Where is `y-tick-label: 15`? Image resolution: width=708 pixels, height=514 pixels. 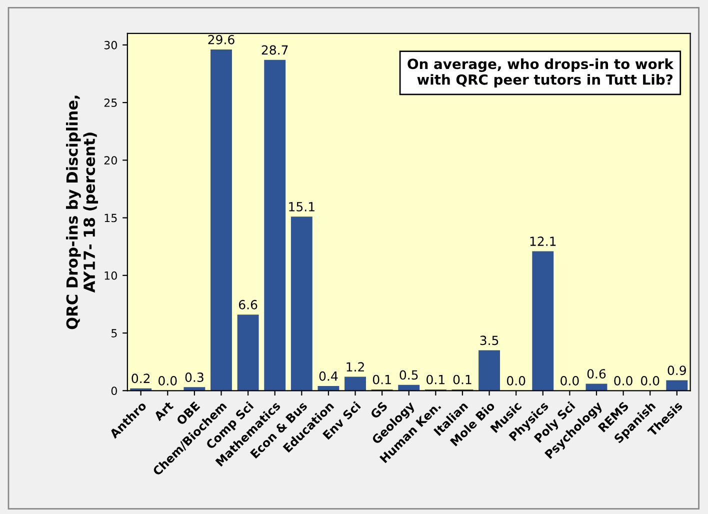 y-tick-label: 15 is located at coordinates (110, 218).